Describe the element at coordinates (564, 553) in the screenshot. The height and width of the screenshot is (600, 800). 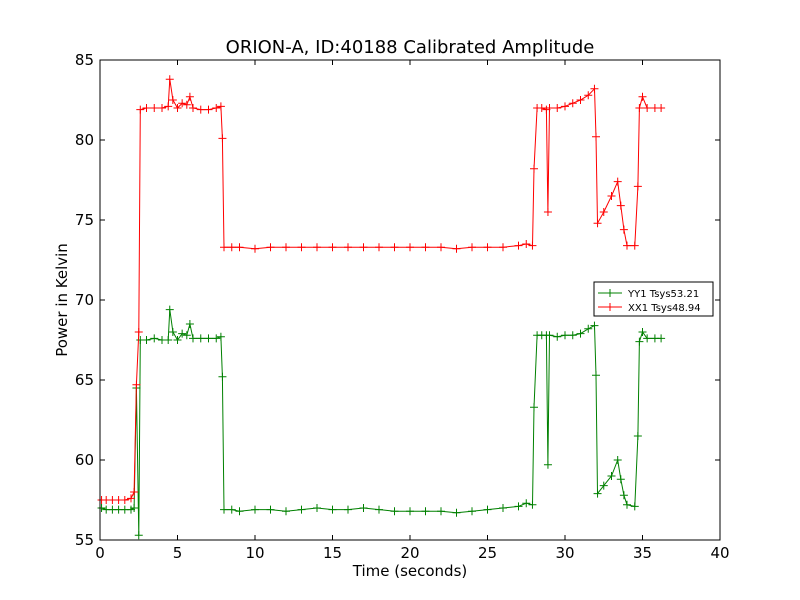
I see `x-tick-label: 30` at that location.